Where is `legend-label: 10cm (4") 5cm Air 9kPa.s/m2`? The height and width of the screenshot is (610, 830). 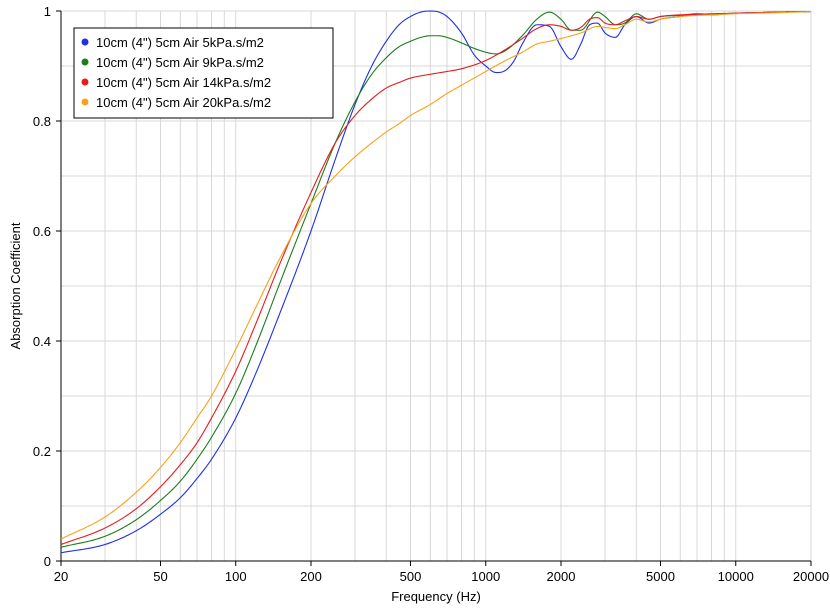 legend-label: 10cm (4") 5cm Air 9kPa.s/m2 is located at coordinates (180, 62).